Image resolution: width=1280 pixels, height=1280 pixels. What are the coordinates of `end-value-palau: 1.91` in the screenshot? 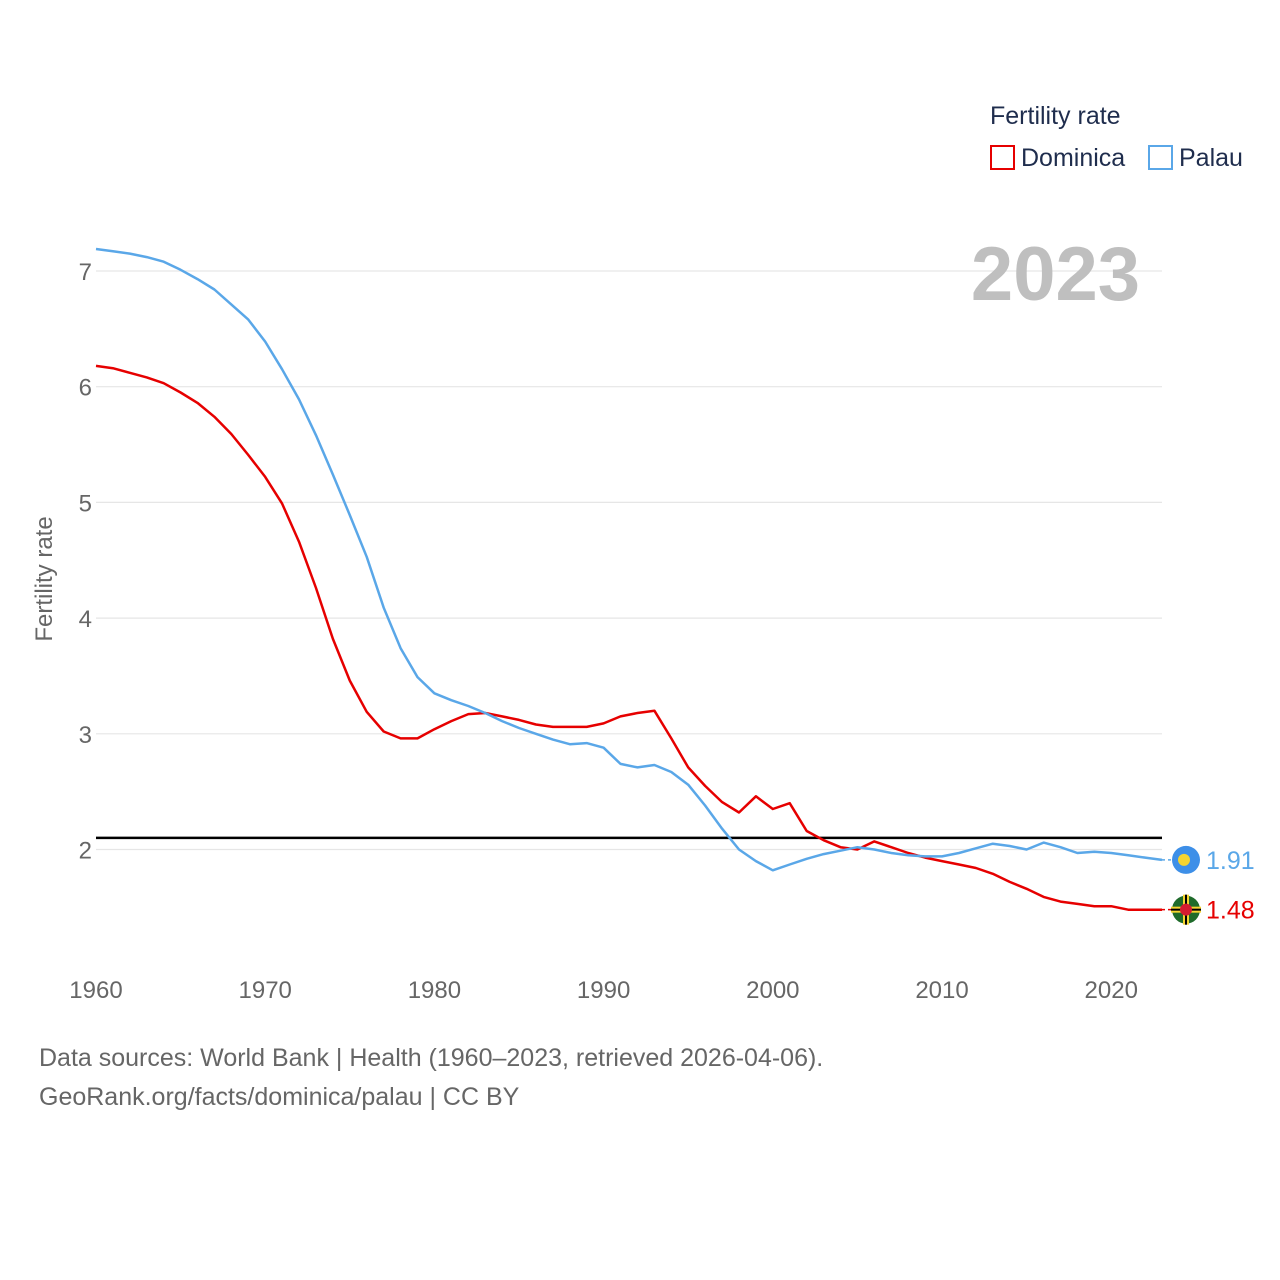 It's located at (1230, 861).